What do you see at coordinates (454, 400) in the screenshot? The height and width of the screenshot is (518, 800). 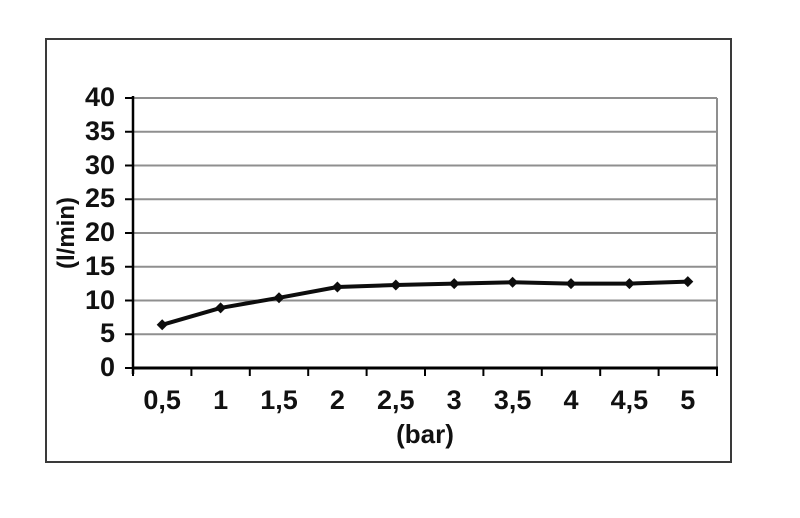 I see `x-tick-label: 3` at bounding box center [454, 400].